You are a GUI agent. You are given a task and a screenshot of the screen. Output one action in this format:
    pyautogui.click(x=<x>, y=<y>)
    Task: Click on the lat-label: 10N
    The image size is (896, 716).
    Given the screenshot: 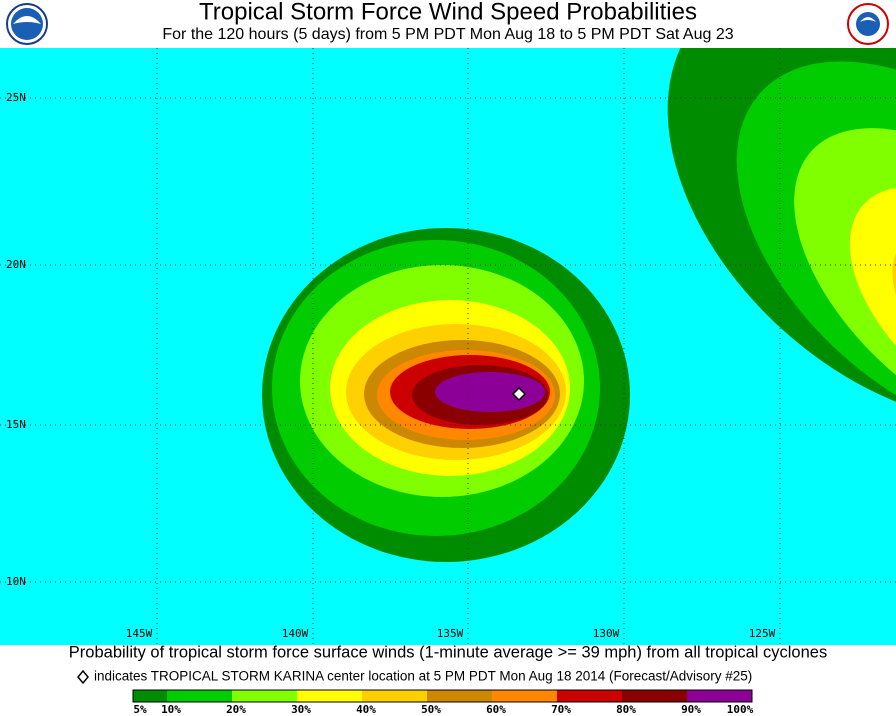 What is the action you would take?
    pyautogui.click(x=16, y=581)
    